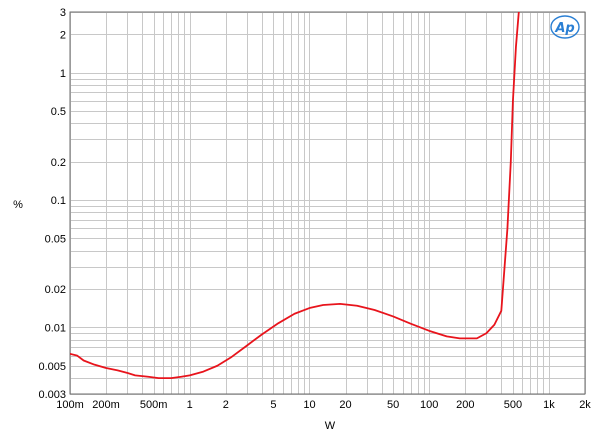 The height and width of the screenshot is (443, 600). What do you see at coordinates (52, 395) in the screenshot?
I see `y-tick-label: 0.003` at bounding box center [52, 395].